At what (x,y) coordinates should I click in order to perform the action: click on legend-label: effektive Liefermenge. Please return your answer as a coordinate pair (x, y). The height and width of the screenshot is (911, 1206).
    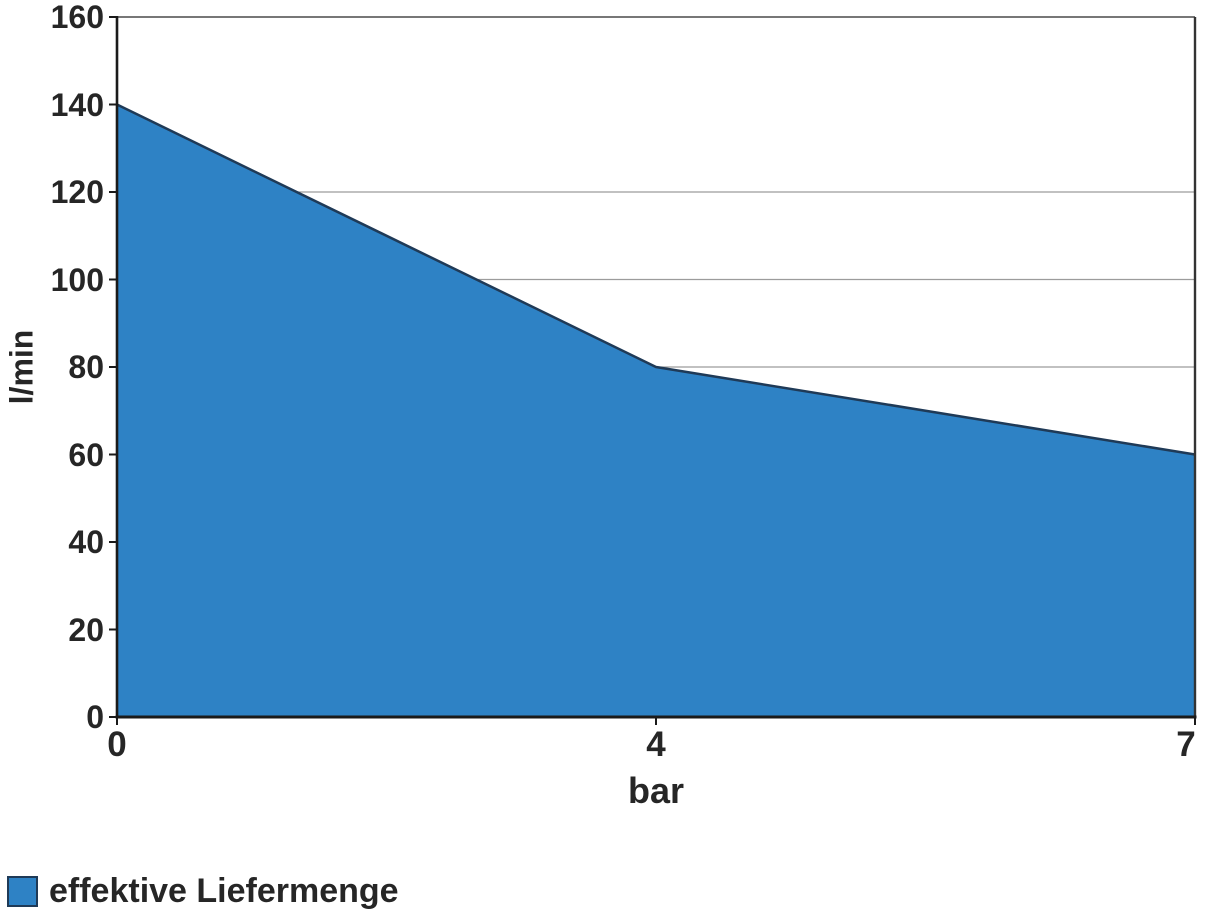
    Looking at the image, I should click on (224, 891).